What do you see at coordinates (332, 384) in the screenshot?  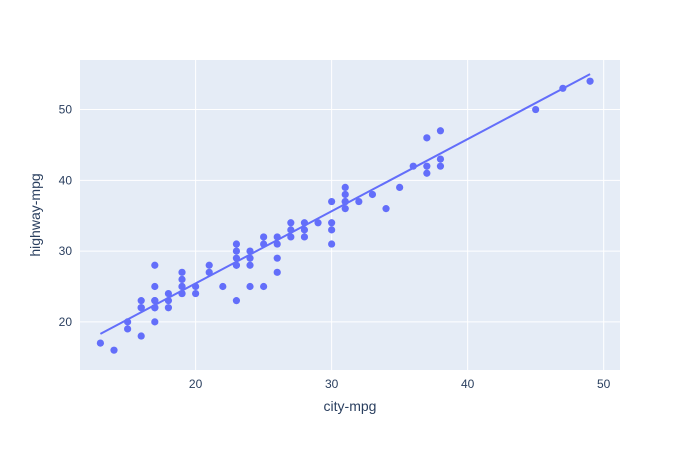 I see `x-tick-label: 30` at bounding box center [332, 384].